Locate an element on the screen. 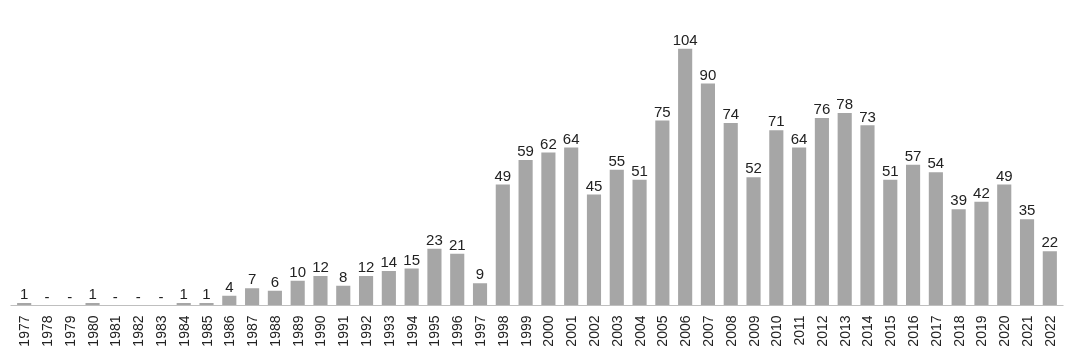  x-tick-label: 2007 is located at coordinates (707, 331).